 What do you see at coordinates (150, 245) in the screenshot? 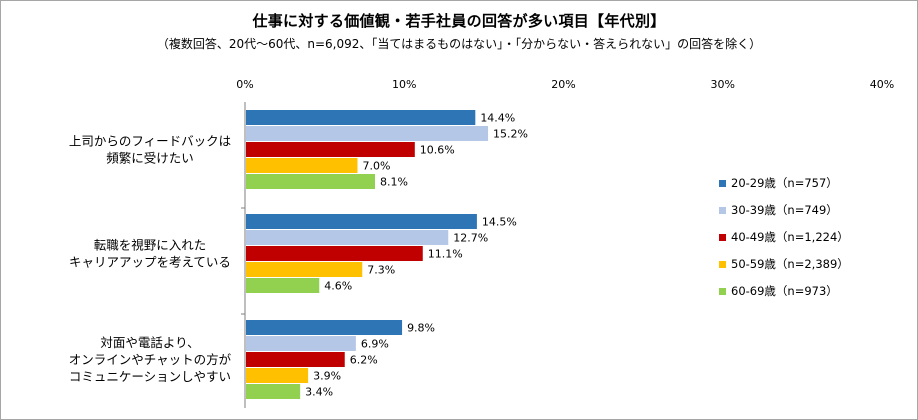
I see `category-label: 転職を視野に入れた` at bounding box center [150, 245].